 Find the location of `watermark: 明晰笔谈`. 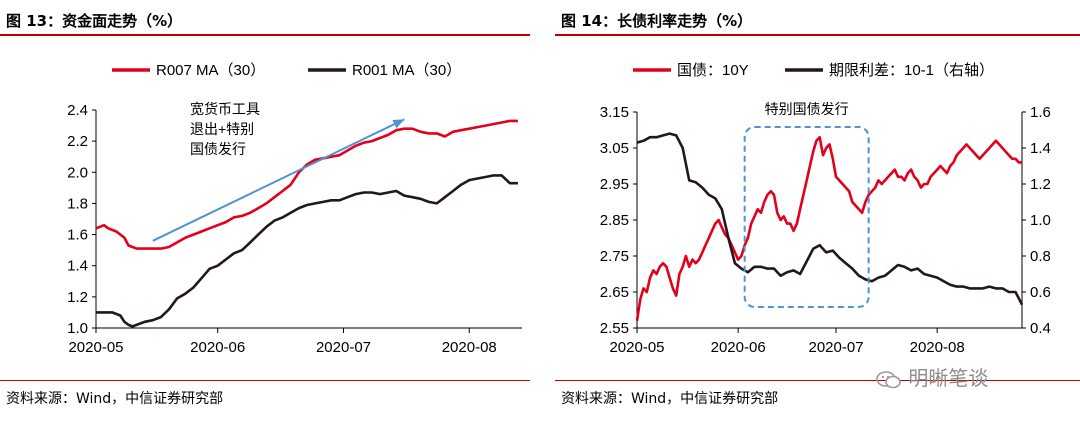

watermark: 明晰笔谈 is located at coordinates (966, 377).